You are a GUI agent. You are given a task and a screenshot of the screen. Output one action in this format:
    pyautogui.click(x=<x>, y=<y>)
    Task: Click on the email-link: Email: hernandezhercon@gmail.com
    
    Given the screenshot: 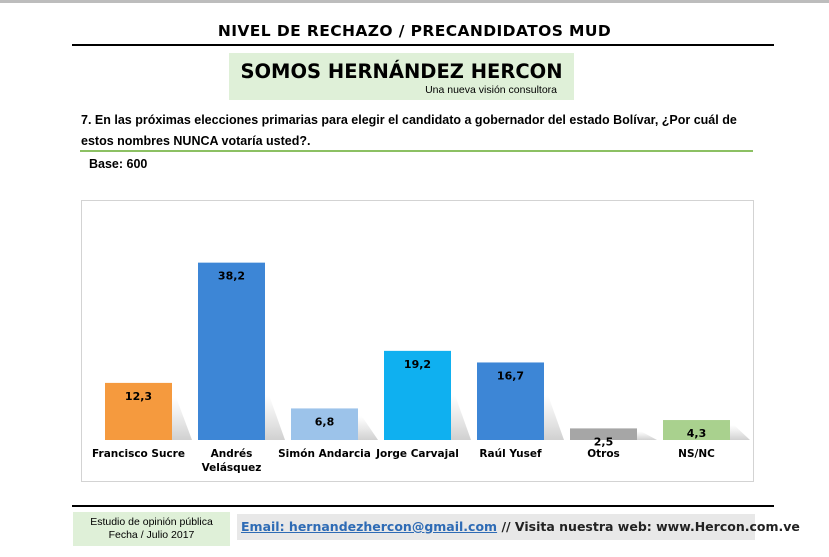 What is the action you would take?
    pyautogui.click(x=369, y=526)
    